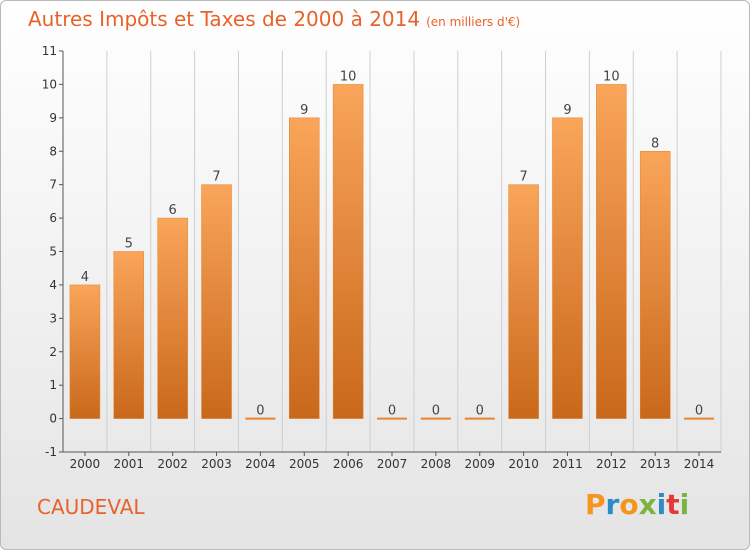 The width and height of the screenshot is (750, 550). Describe the element at coordinates (673, 504) in the screenshot. I see `logo-letter: t` at that location.